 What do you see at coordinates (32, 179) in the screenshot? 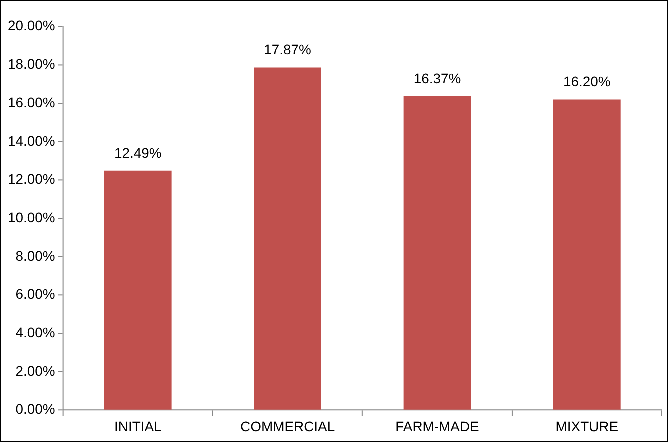
I see `y-tick-label: 12.00%` at bounding box center [32, 179].